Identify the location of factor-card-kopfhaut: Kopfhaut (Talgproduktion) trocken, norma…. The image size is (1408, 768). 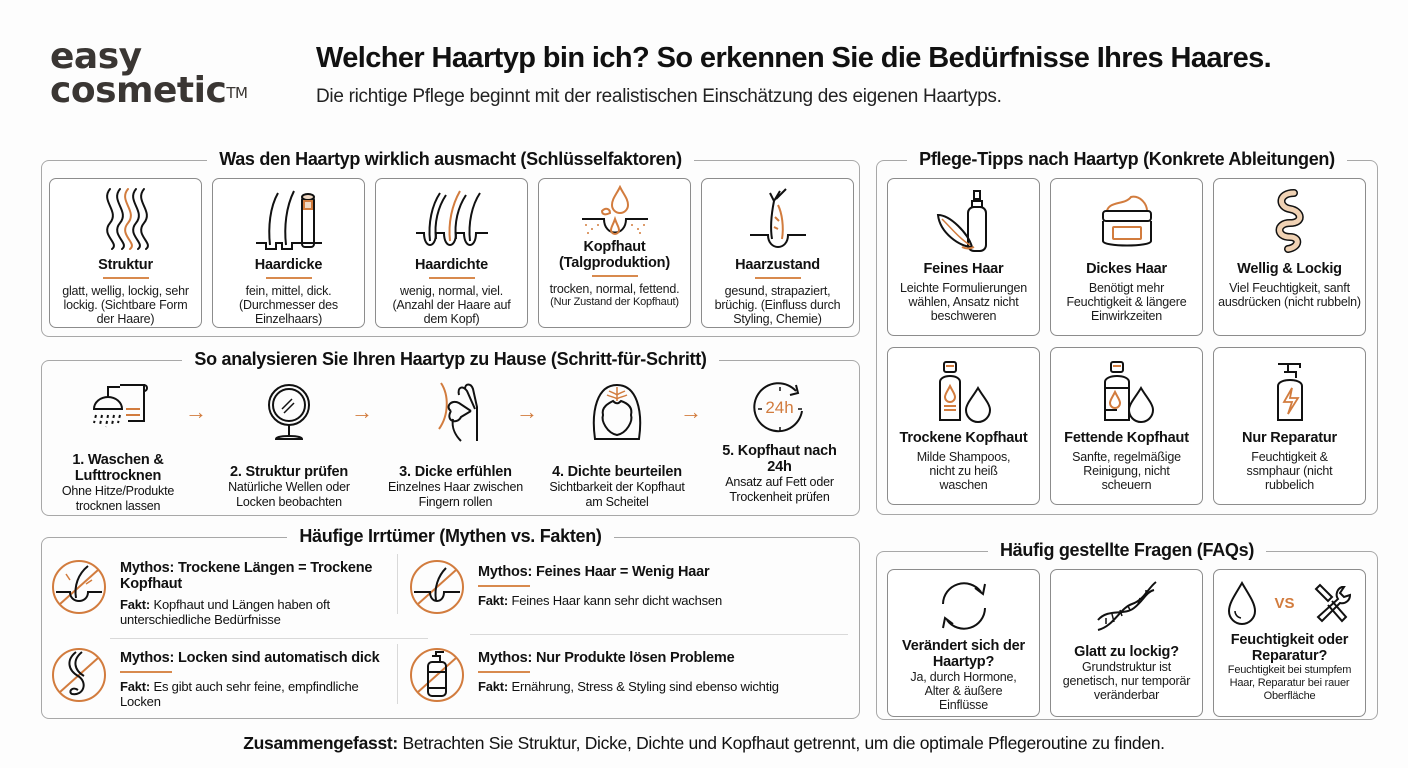
(614, 253).